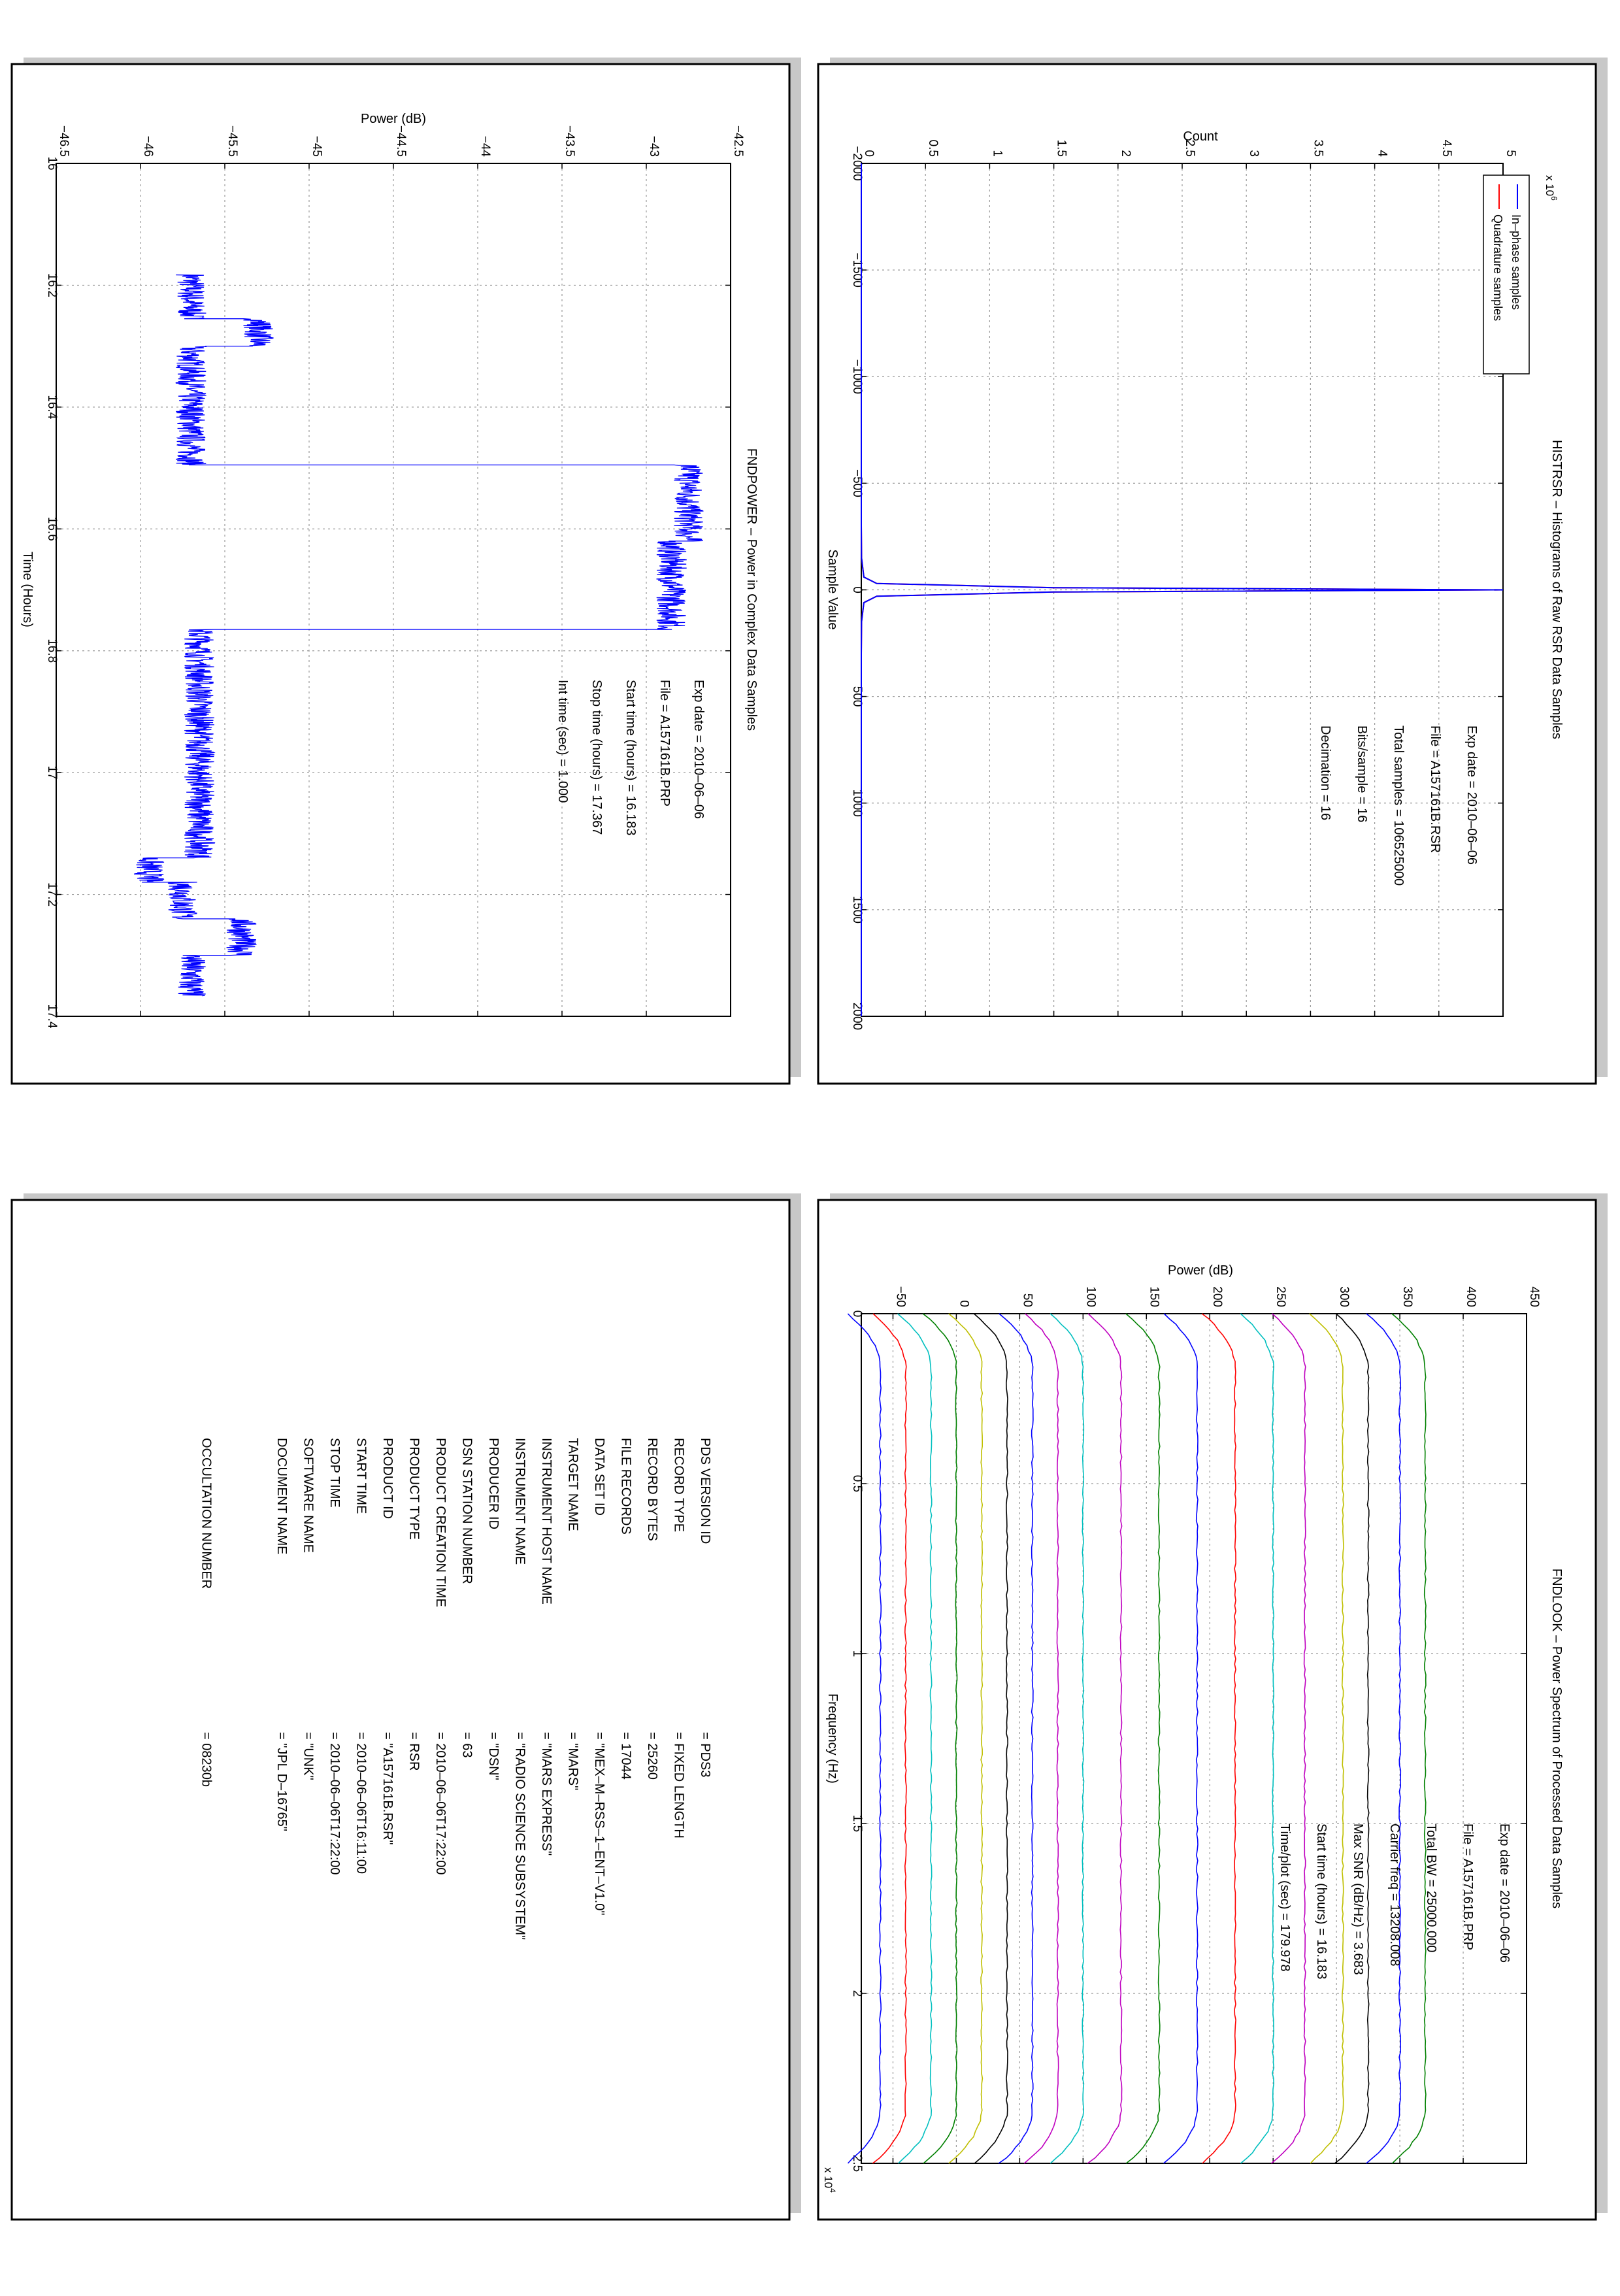  I want to click on y-tick-label: 3, so click(1254, 153).